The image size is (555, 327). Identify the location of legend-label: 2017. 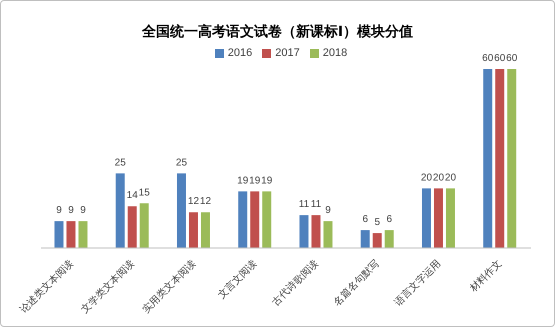
(287, 53).